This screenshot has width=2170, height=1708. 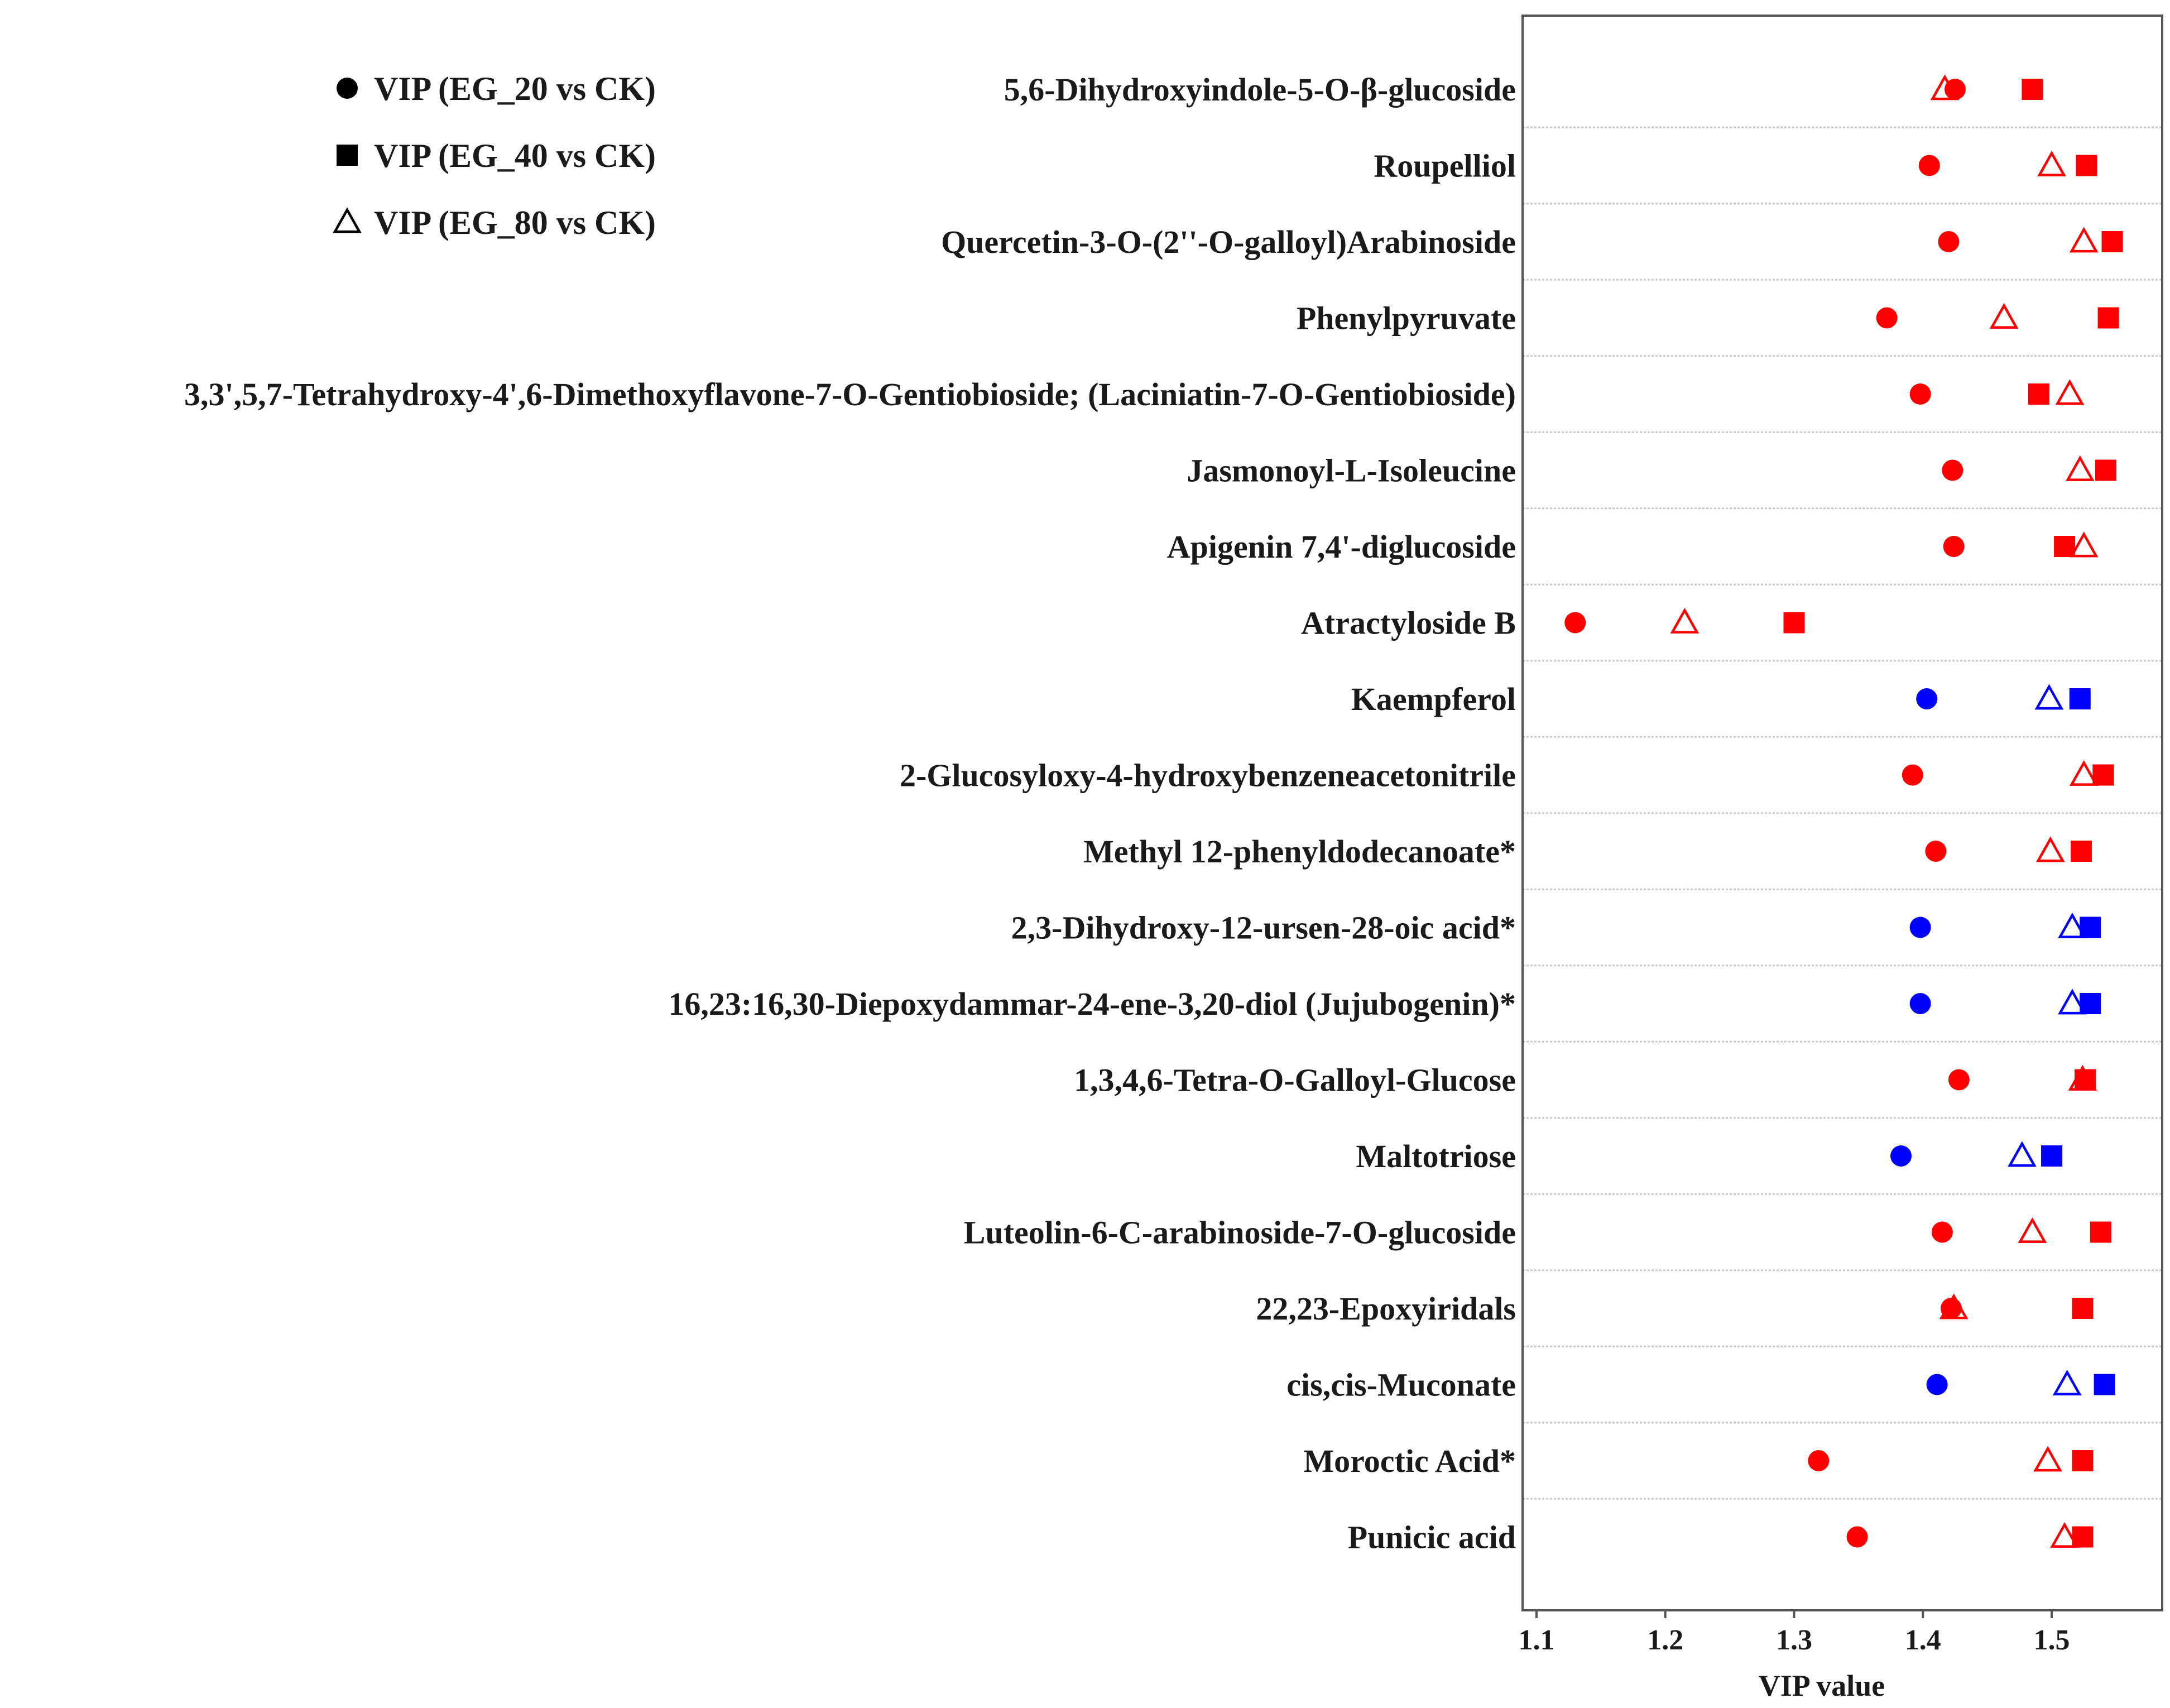 What do you see at coordinates (347, 220) in the screenshot?
I see `legend-triangle-icon` at bounding box center [347, 220].